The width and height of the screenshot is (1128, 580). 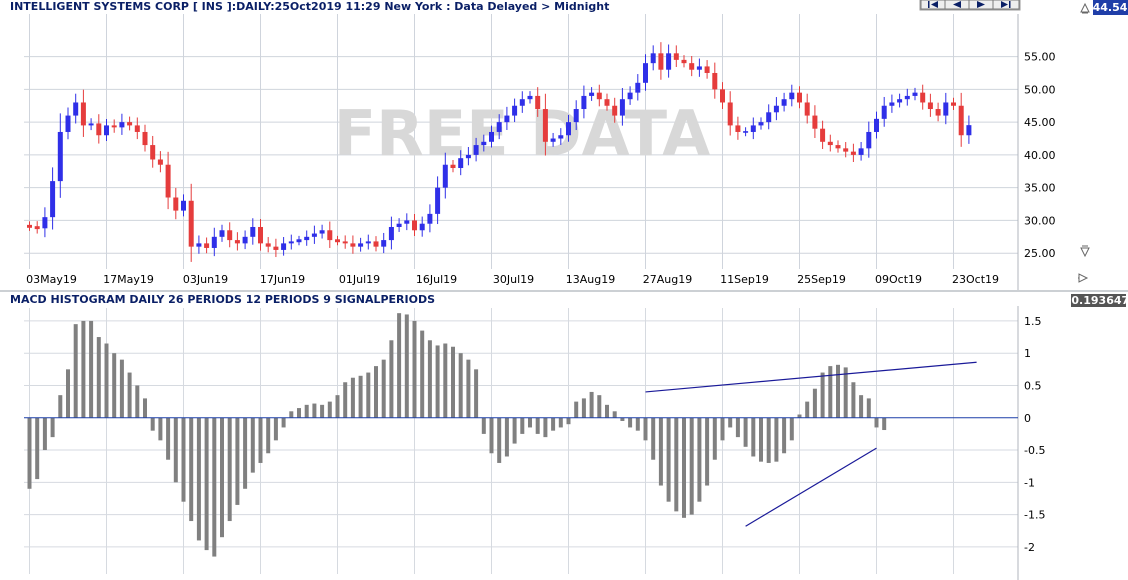 I want to click on next-icon, so click(x=981, y=5).